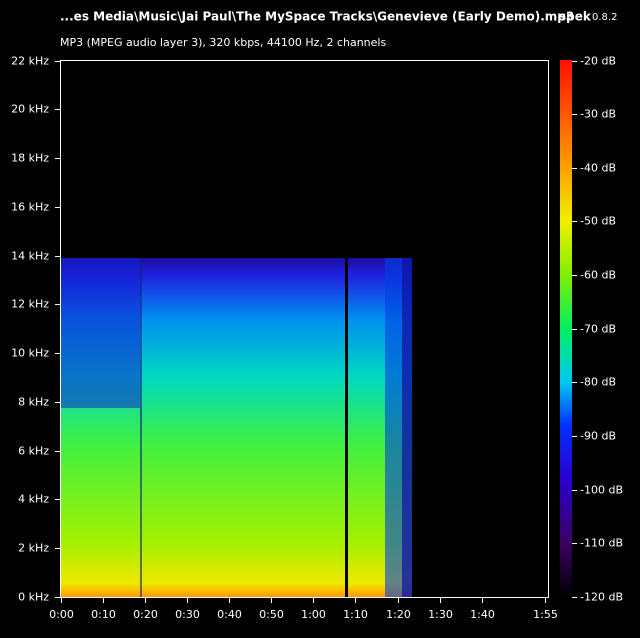 The width and height of the screenshot is (640, 638). I want to click on app-name: spek, so click(575, 17).